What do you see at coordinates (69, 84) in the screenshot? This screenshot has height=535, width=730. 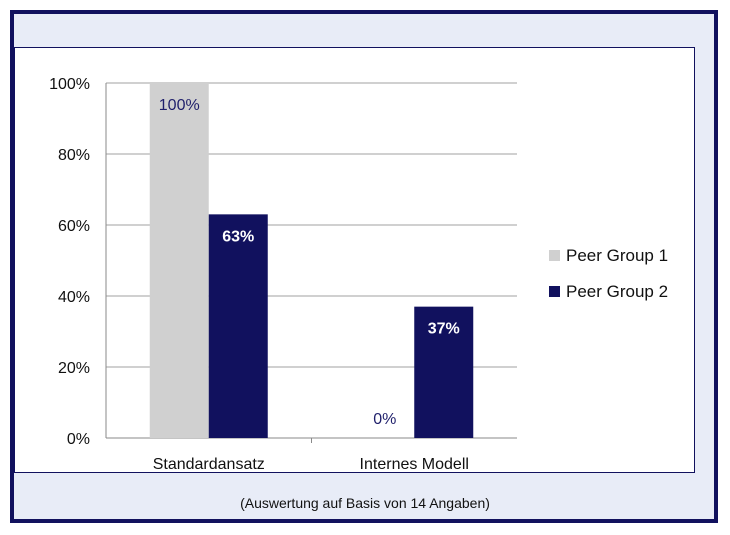 I see `y-tick-label: 100%` at bounding box center [69, 84].